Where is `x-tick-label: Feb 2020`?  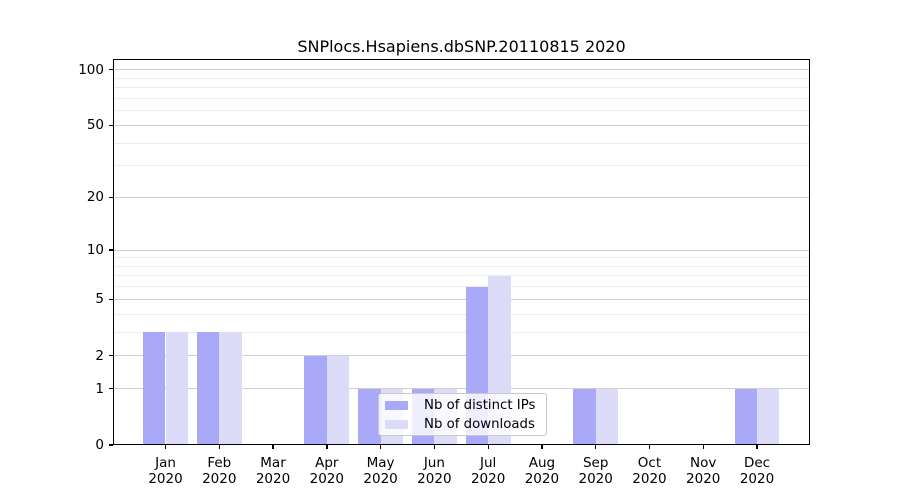
x-tick-label: Feb 2020 is located at coordinates (219, 471).